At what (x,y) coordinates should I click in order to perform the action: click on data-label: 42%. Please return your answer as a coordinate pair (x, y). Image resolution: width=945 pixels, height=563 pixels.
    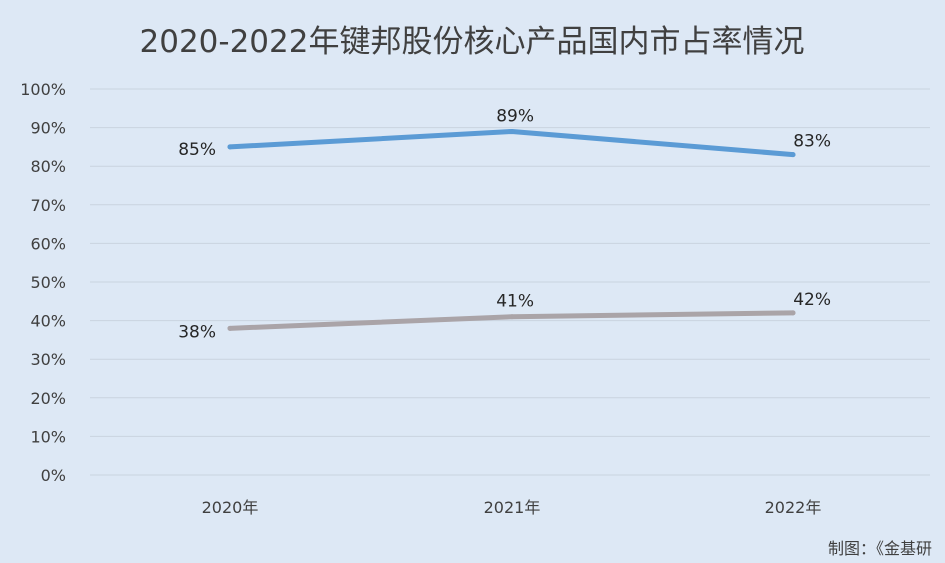
    Looking at the image, I should click on (812, 300).